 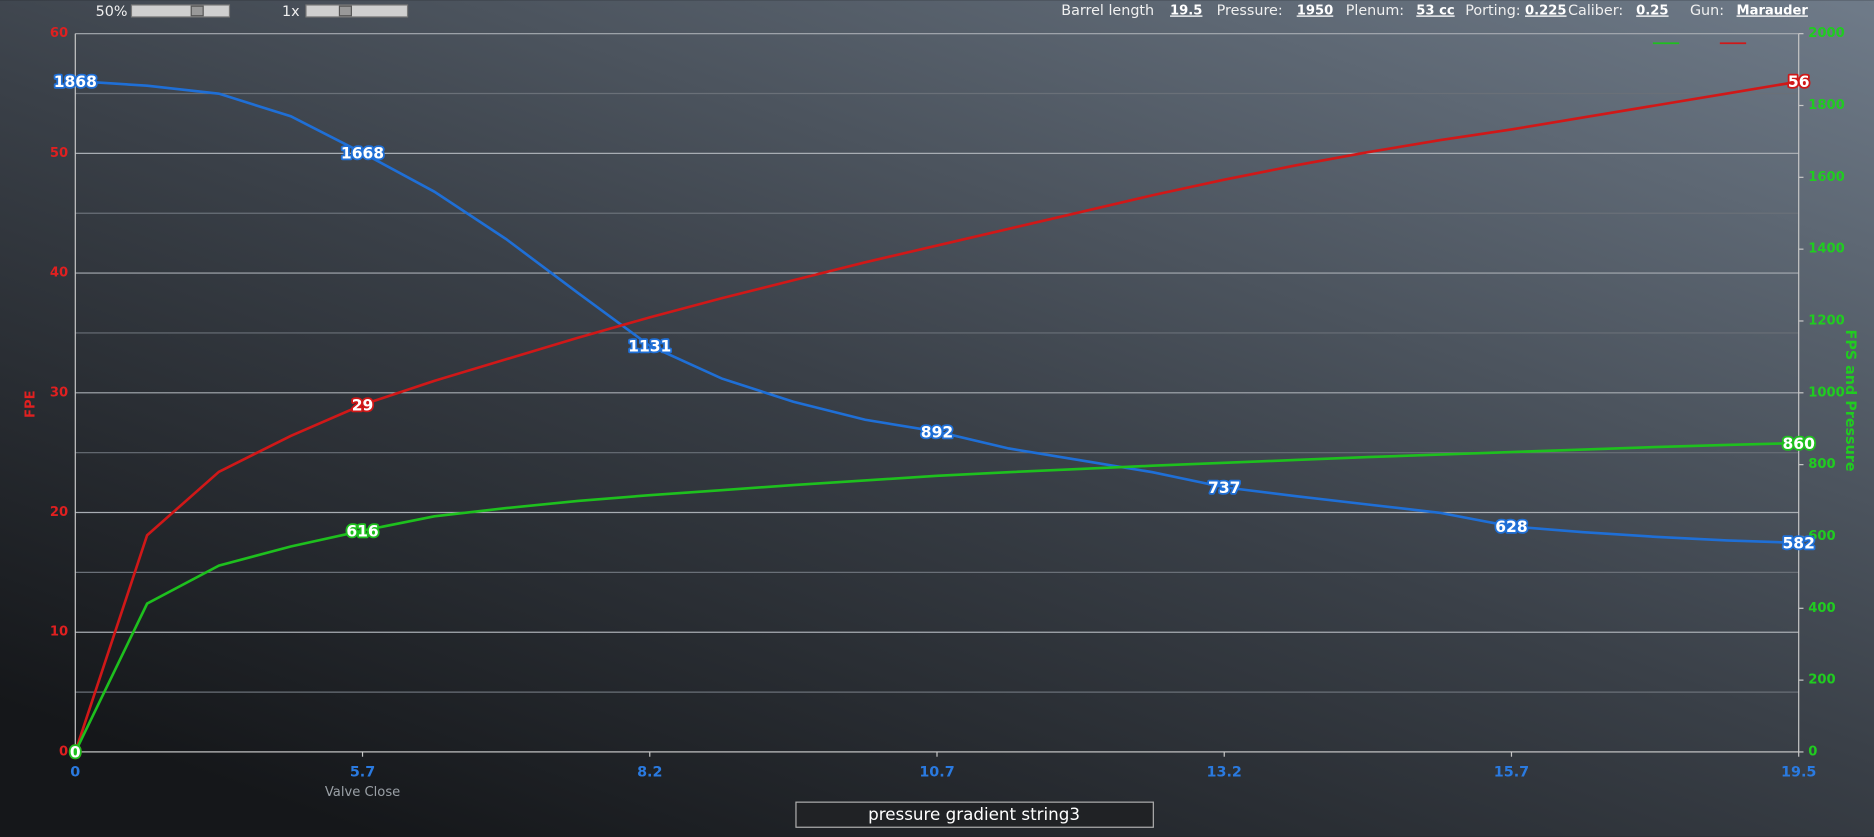 What do you see at coordinates (1821, 608) in the screenshot?
I see `y2-tick-label: 400` at bounding box center [1821, 608].